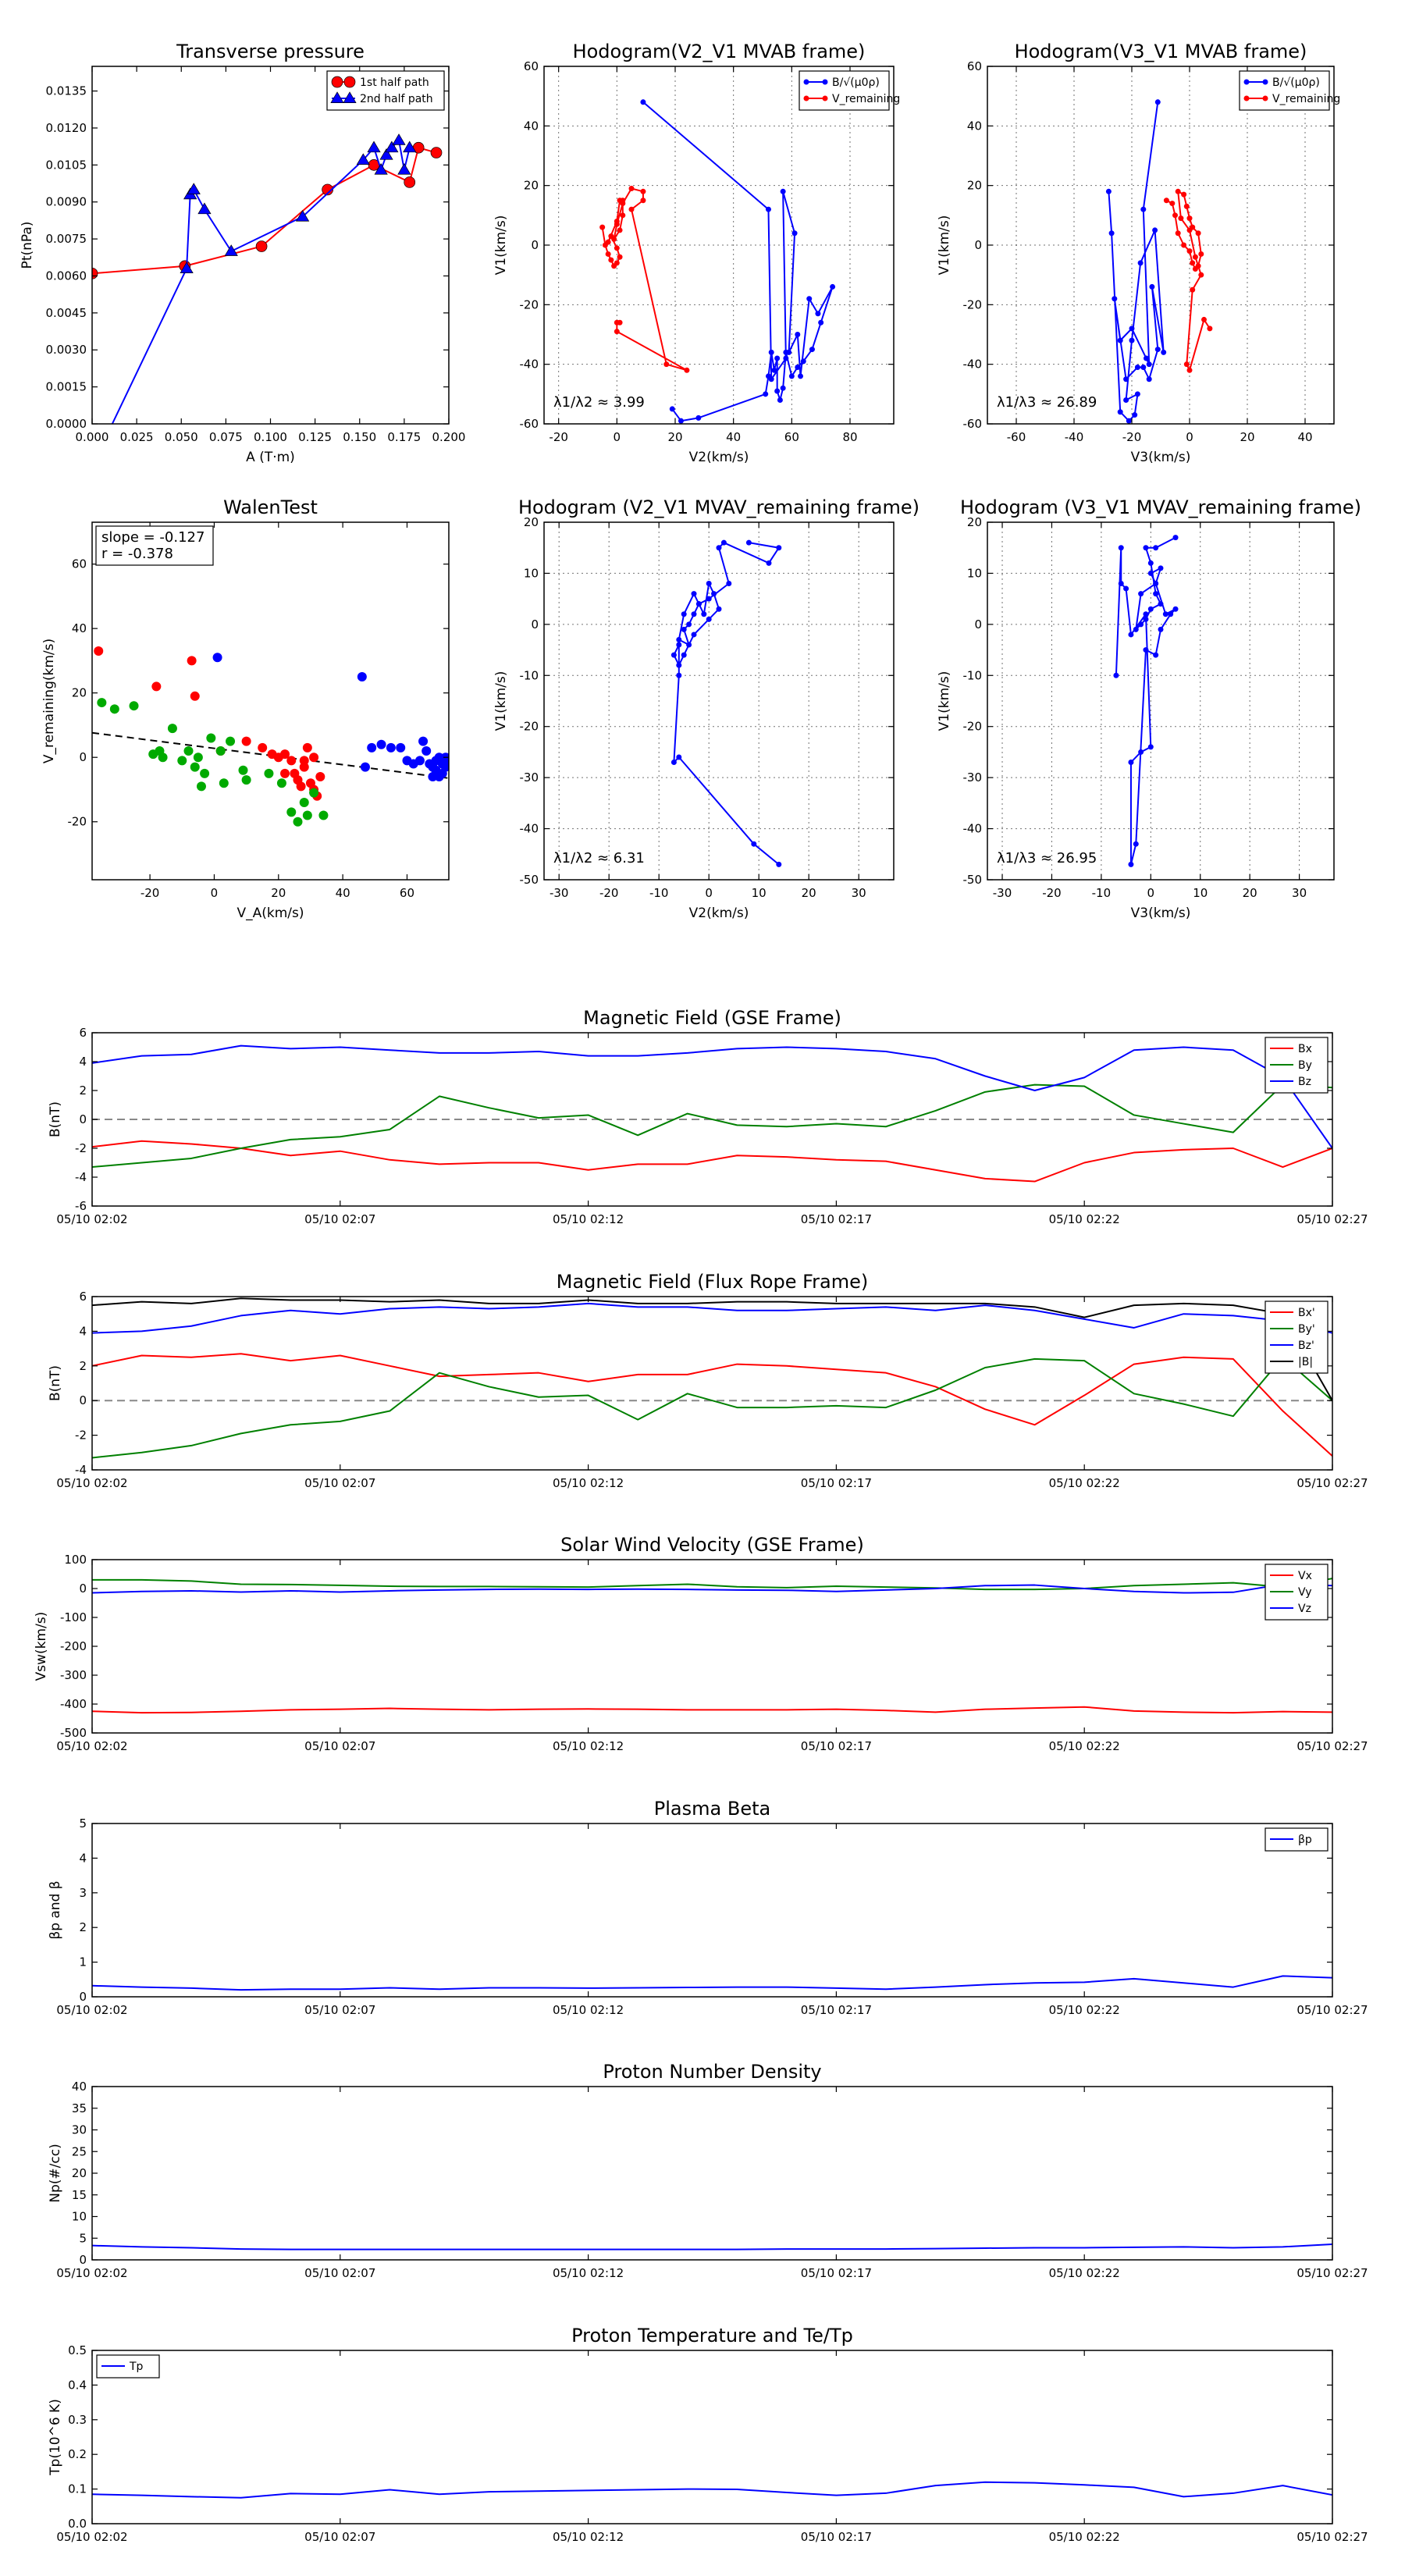 Image resolution: width=1405 pixels, height=2576 pixels. I want to click on transverse-pressure-axes-frame, so click(270, 245).